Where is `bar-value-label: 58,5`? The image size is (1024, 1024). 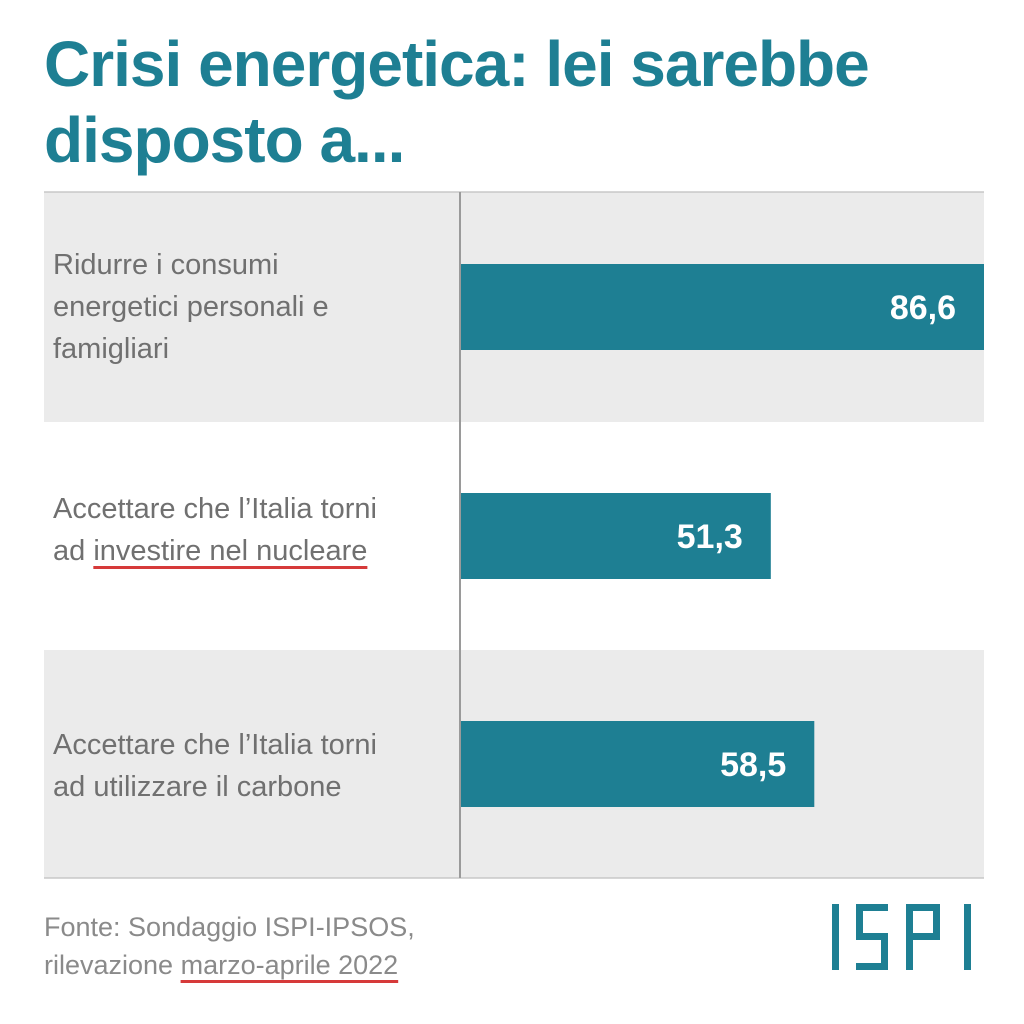 bar-value-label: 58,5 is located at coordinates (753, 765).